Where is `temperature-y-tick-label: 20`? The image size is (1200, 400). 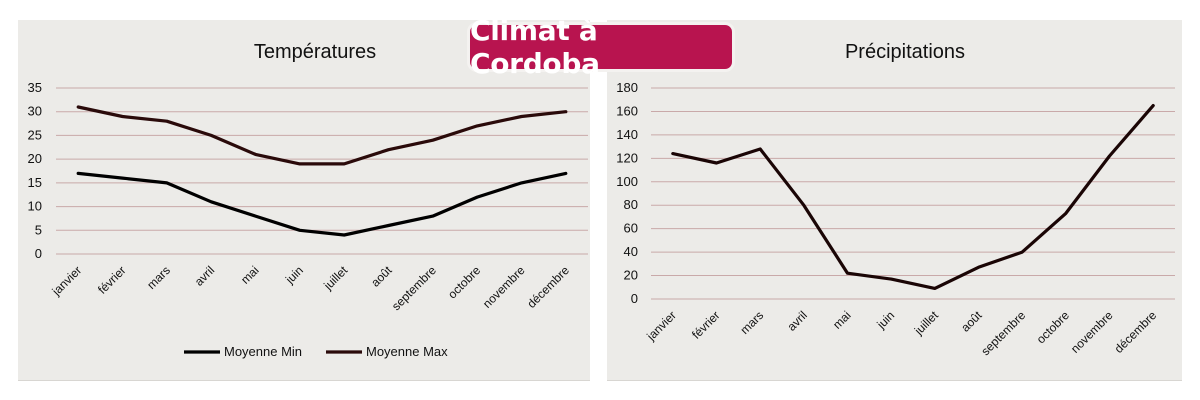 temperature-y-tick-label: 20 is located at coordinates (35, 158).